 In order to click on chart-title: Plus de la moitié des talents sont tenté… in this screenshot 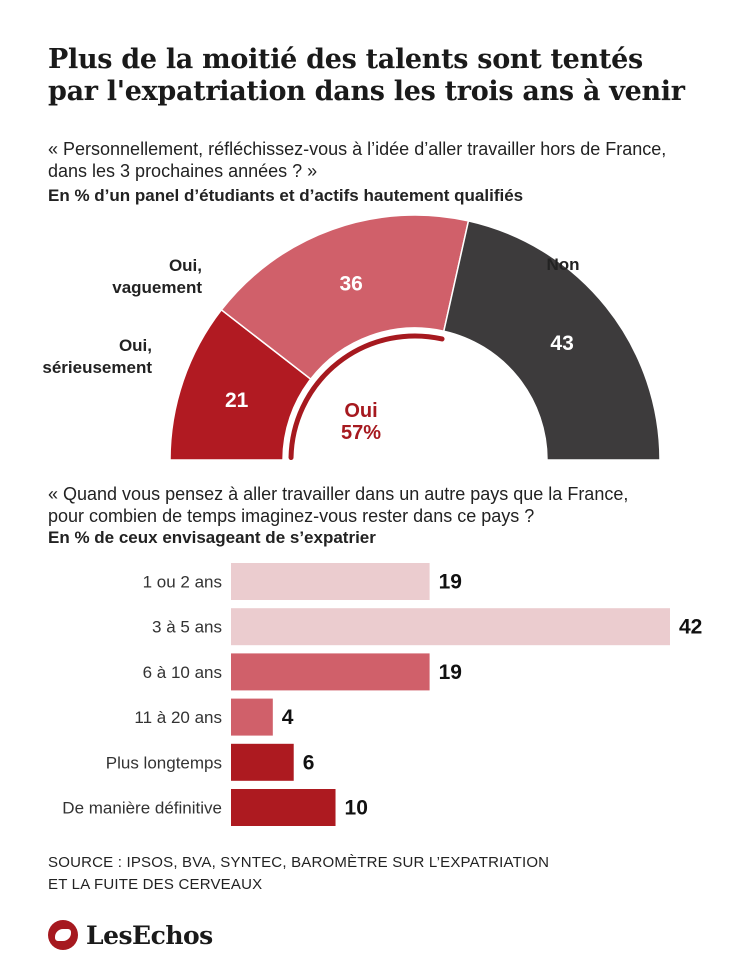, I will do `click(388, 76)`.